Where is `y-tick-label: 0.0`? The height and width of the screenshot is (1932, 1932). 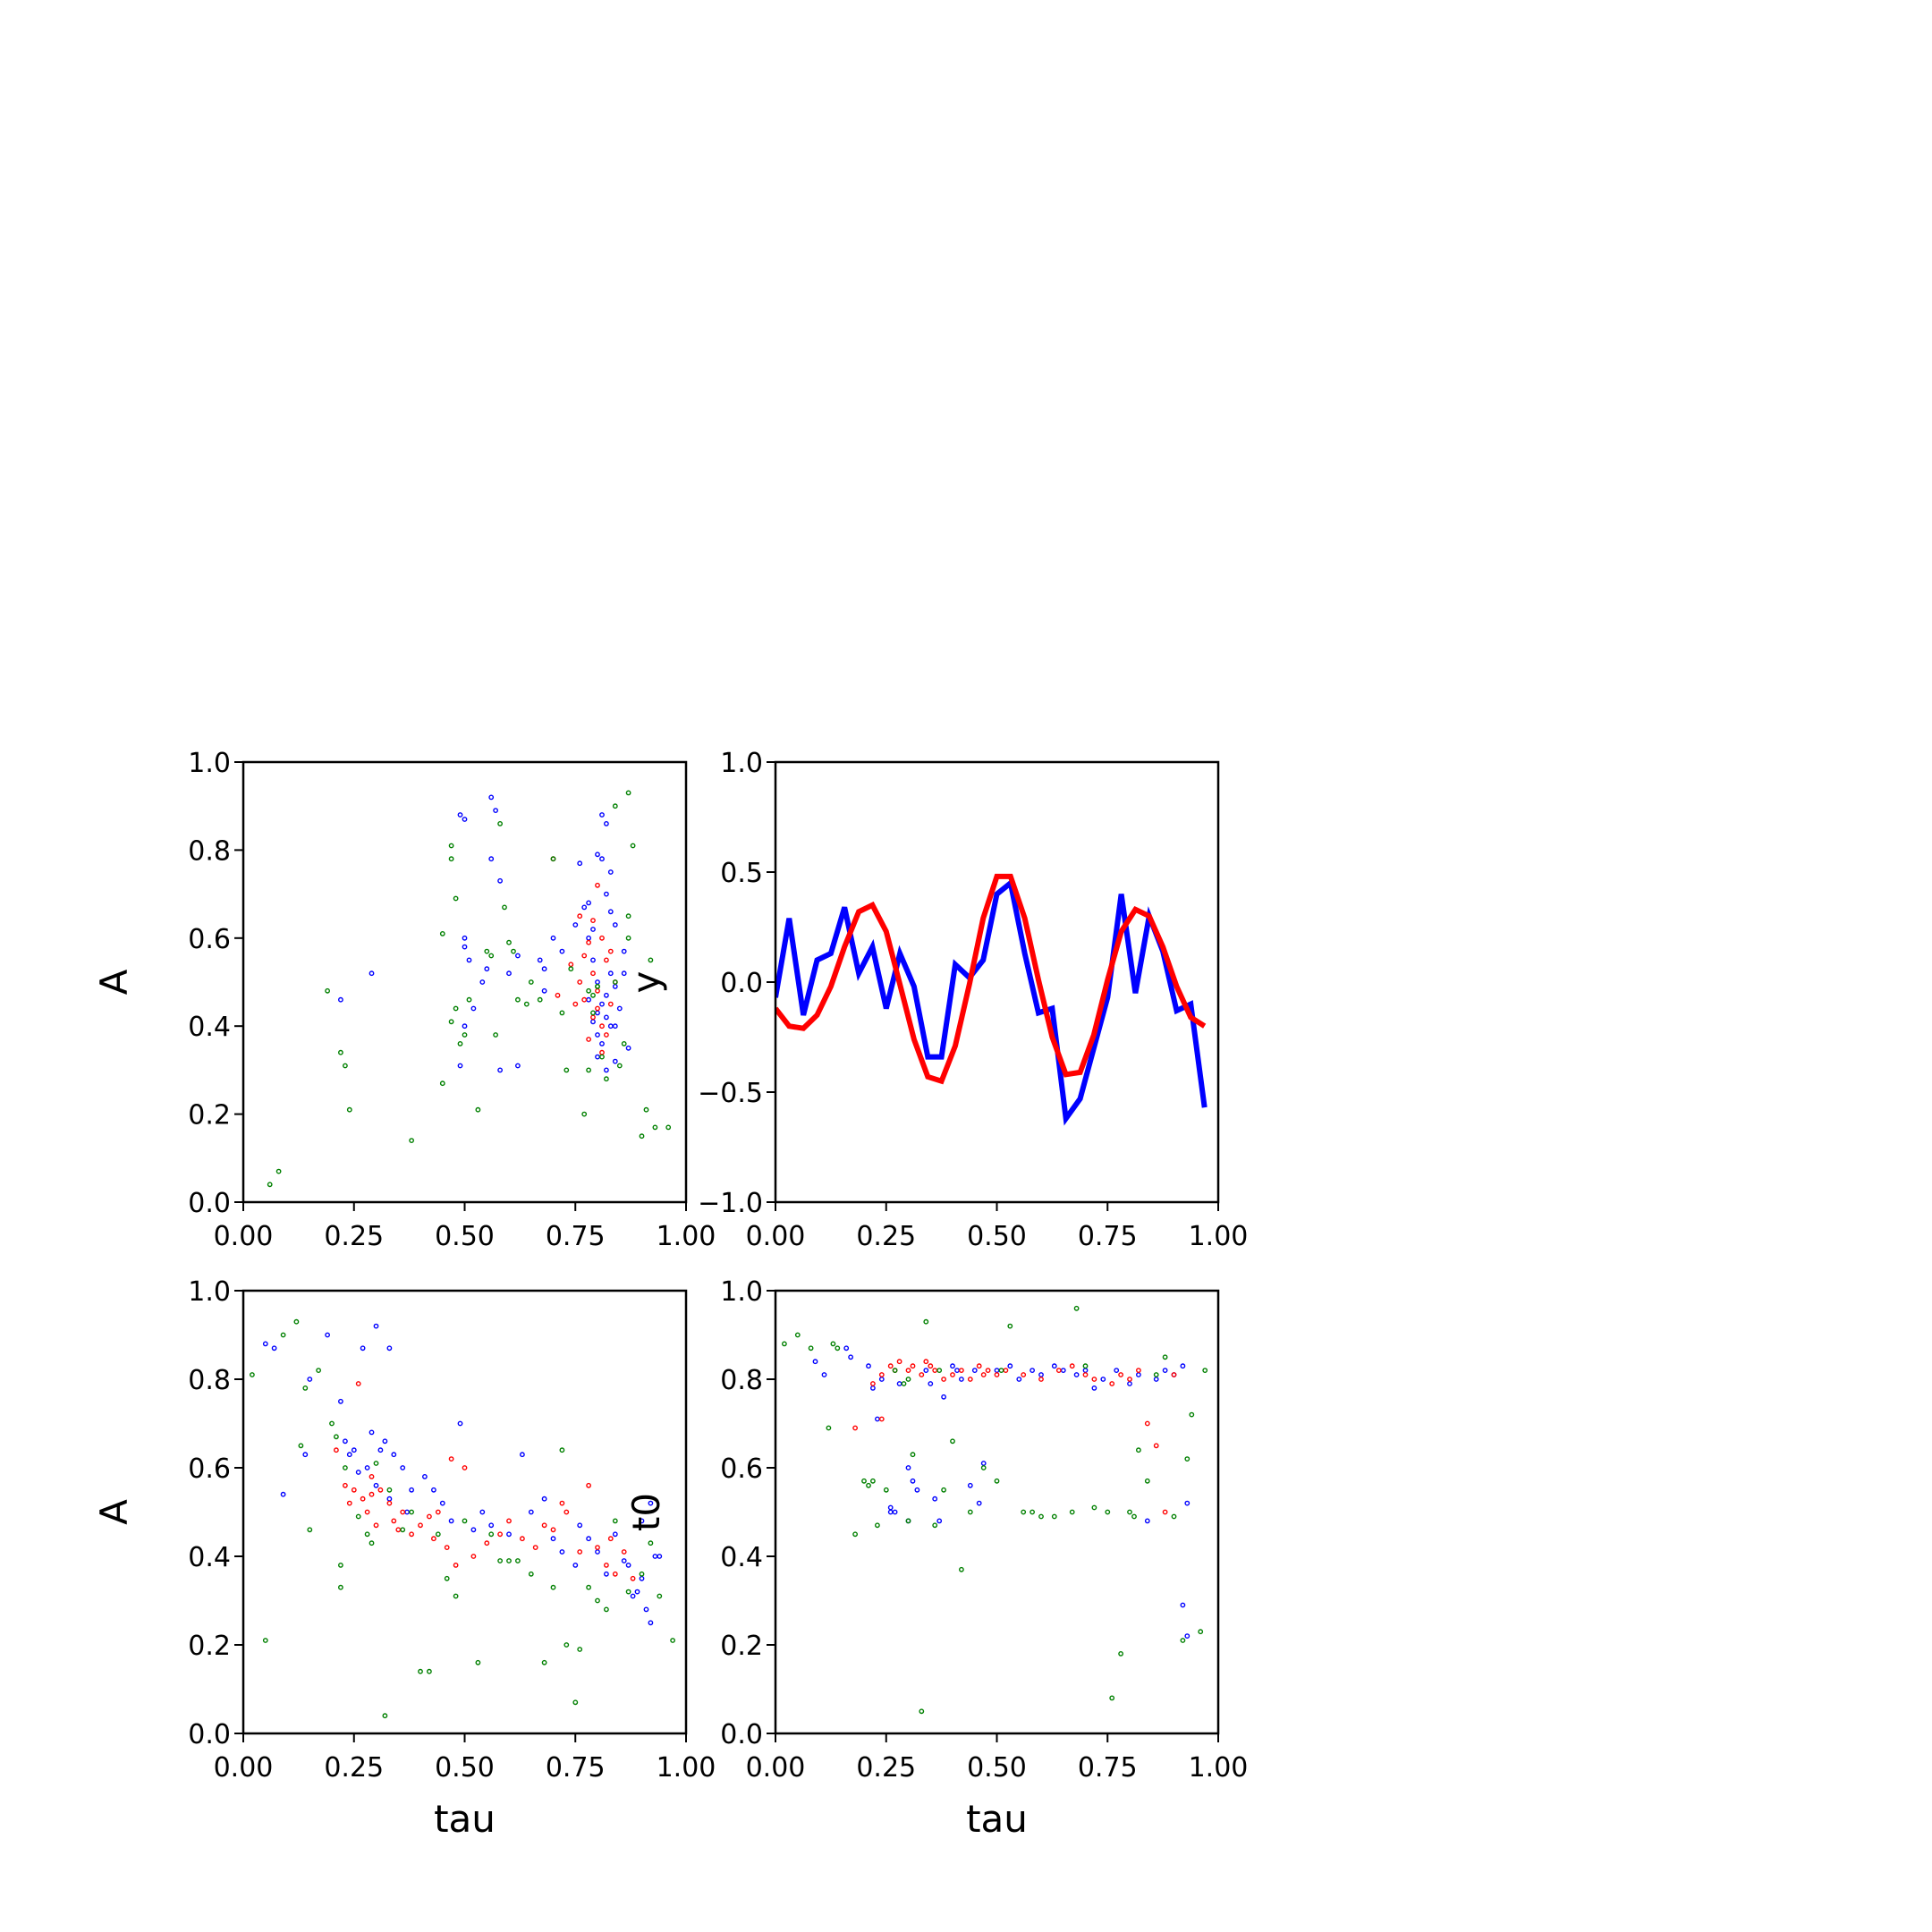 y-tick-label: 0.0 is located at coordinates (209, 1734).